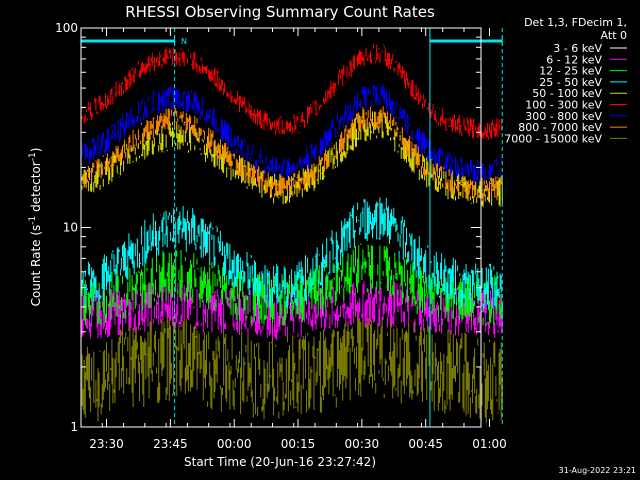  What do you see at coordinates (614, 35) in the screenshot?
I see `legend-header-line2: Att 0` at bounding box center [614, 35].